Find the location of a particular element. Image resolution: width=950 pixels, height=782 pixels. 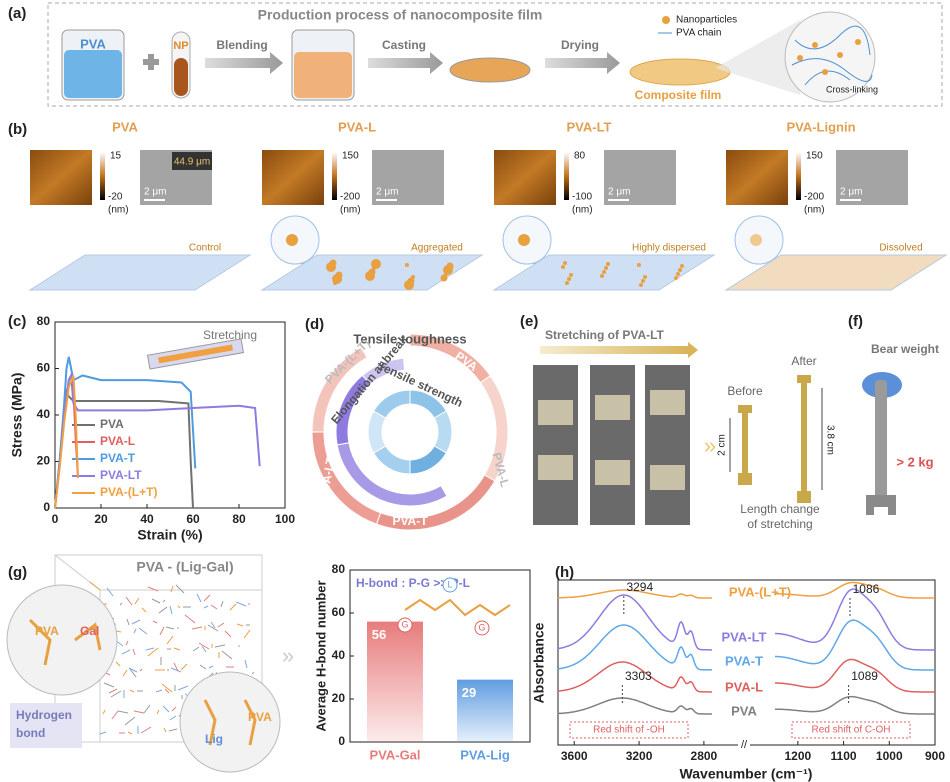

glyph: L is located at coordinates (449, 584).